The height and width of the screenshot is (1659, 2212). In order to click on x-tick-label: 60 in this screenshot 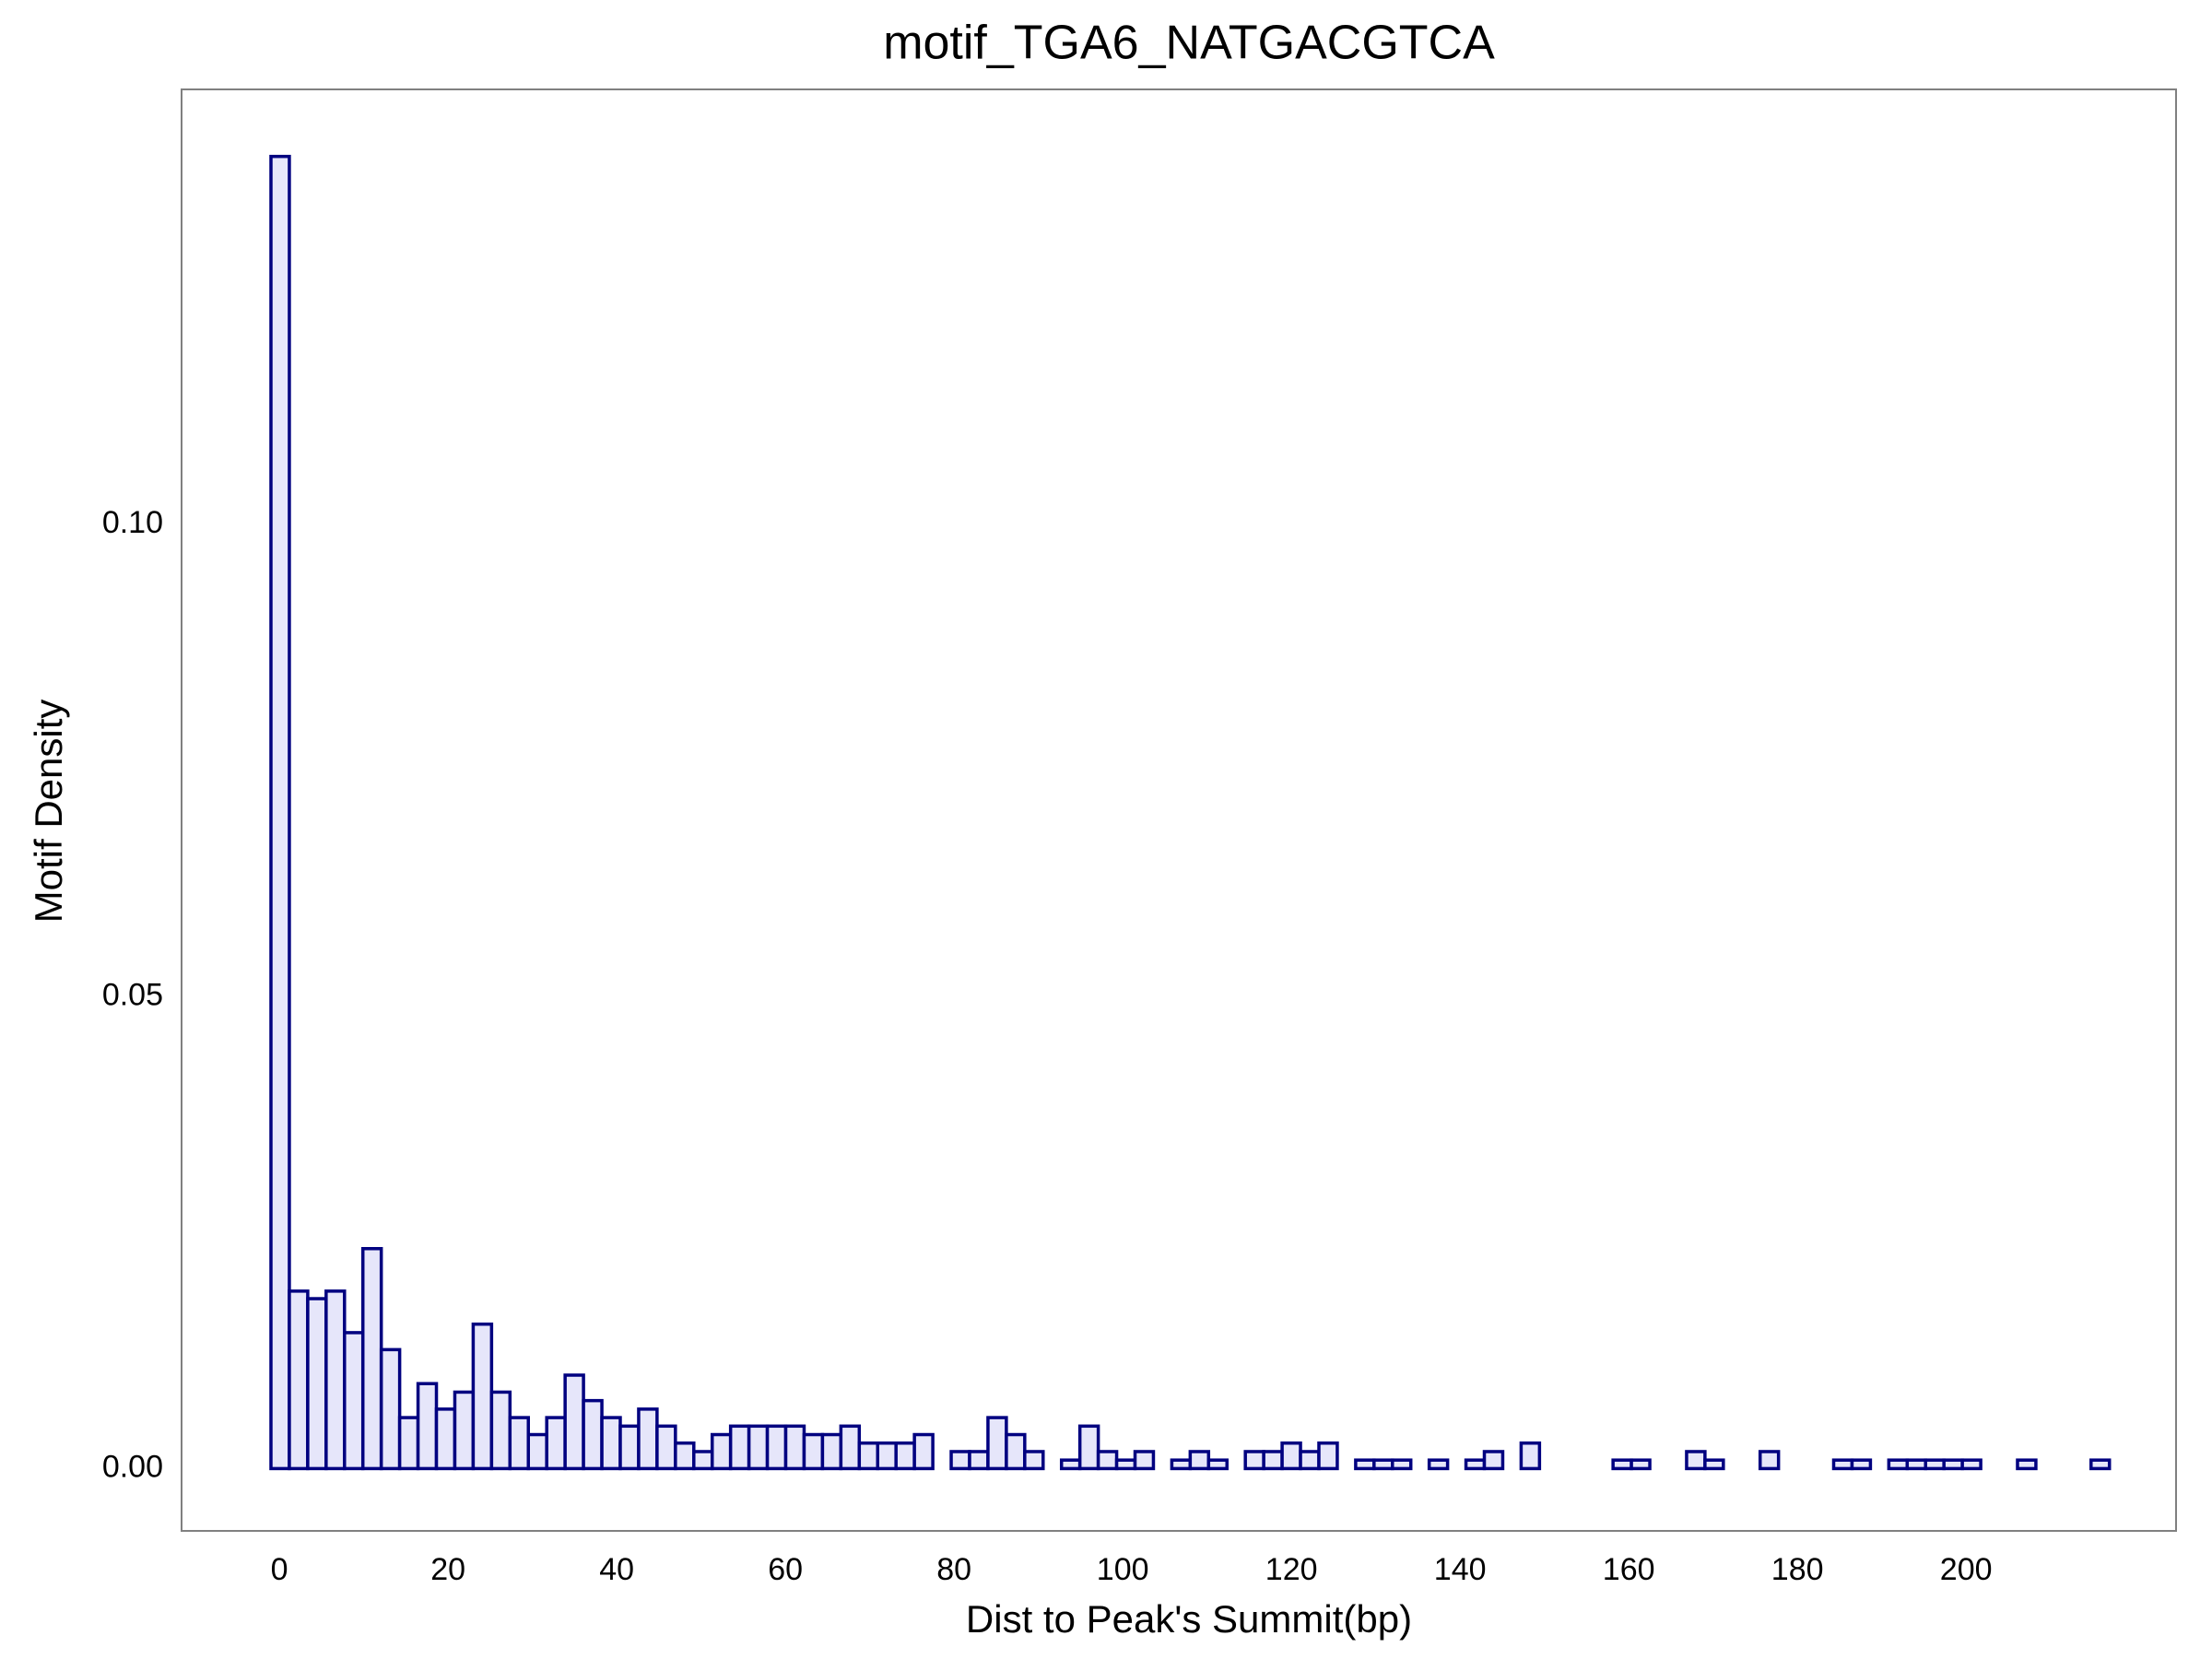, I will do `click(785, 1569)`.